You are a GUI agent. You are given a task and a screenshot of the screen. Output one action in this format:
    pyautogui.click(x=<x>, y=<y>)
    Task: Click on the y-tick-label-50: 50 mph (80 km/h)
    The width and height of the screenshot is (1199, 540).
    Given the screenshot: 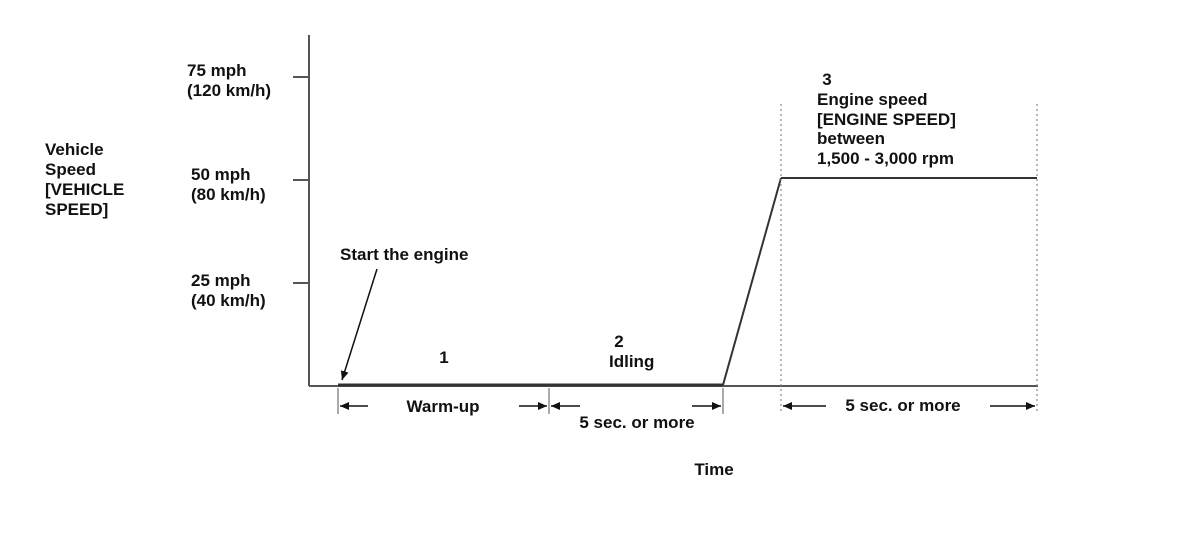 What is the action you would take?
    pyautogui.click(x=228, y=184)
    